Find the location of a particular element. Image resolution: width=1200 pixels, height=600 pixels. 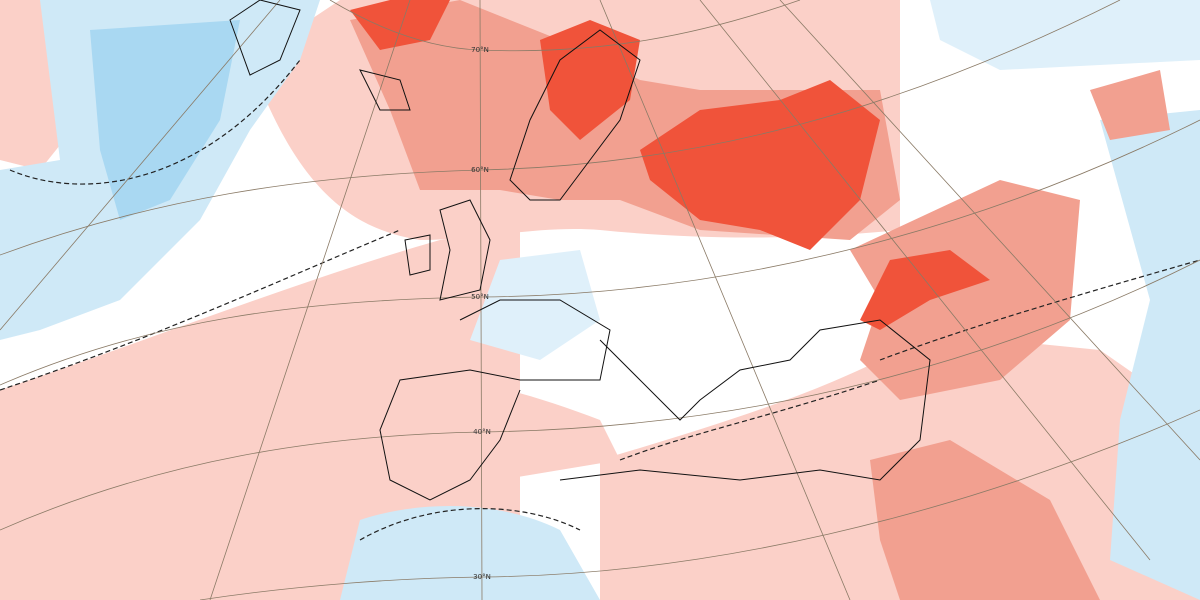

cold-anomaly is located at coordinates (165, 120).